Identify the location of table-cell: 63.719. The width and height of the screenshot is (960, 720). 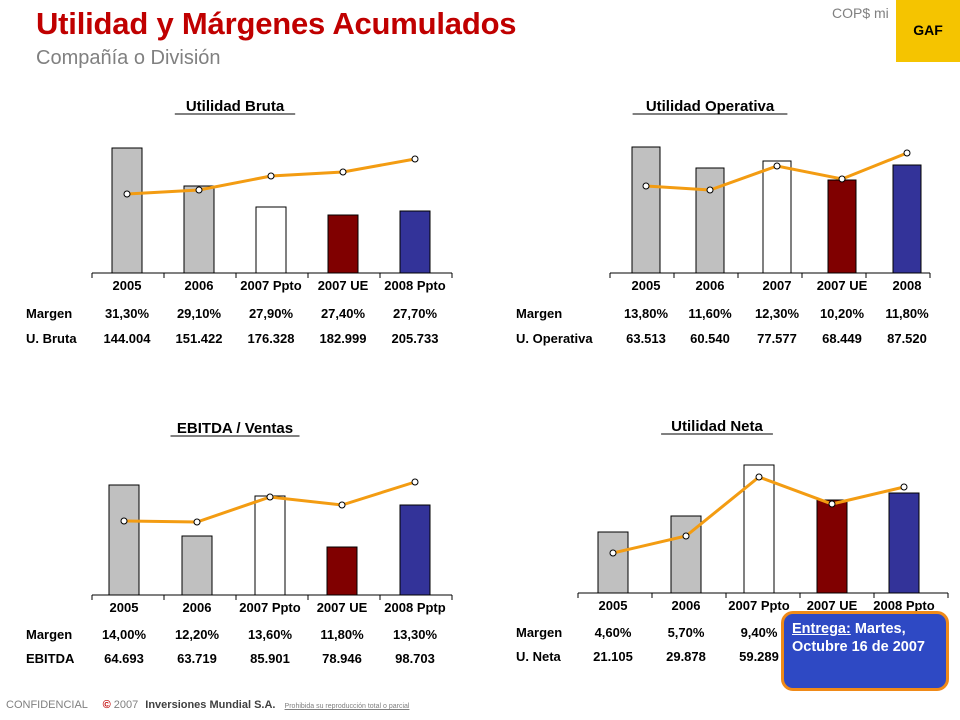
(197, 658).